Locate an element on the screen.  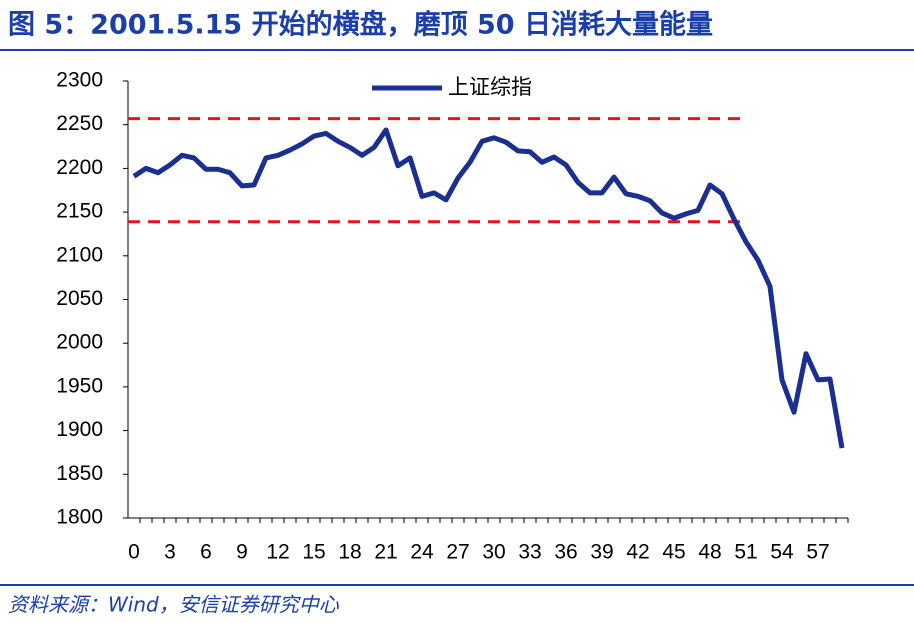
x-tick-label: 48 is located at coordinates (709, 552).